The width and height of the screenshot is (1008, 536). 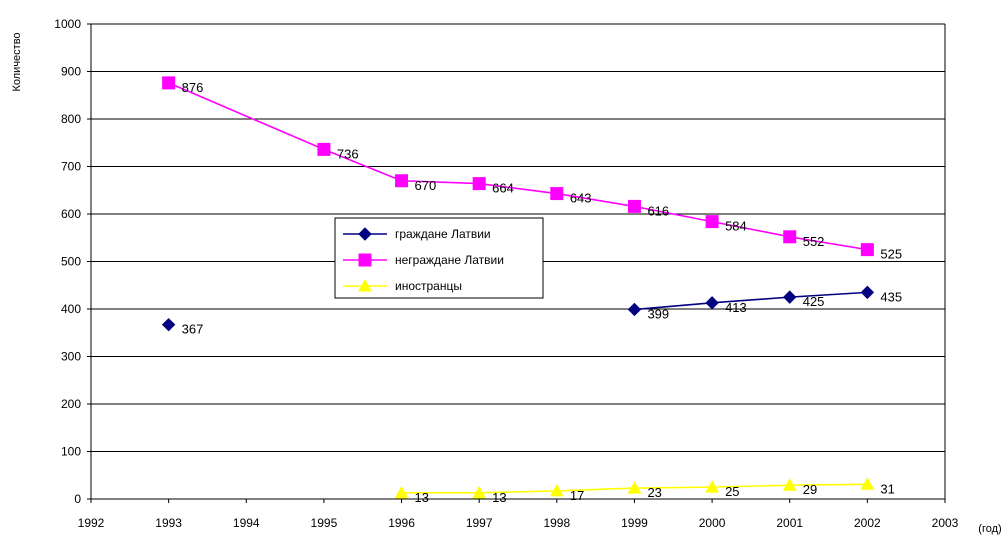 What do you see at coordinates (449, 260) in the screenshot?
I see `legend-label: неграждане Латвии` at bounding box center [449, 260].